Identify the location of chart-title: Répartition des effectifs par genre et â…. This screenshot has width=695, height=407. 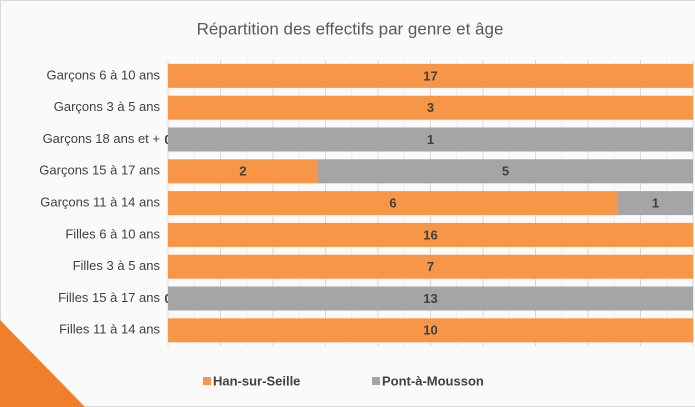
(350, 28).